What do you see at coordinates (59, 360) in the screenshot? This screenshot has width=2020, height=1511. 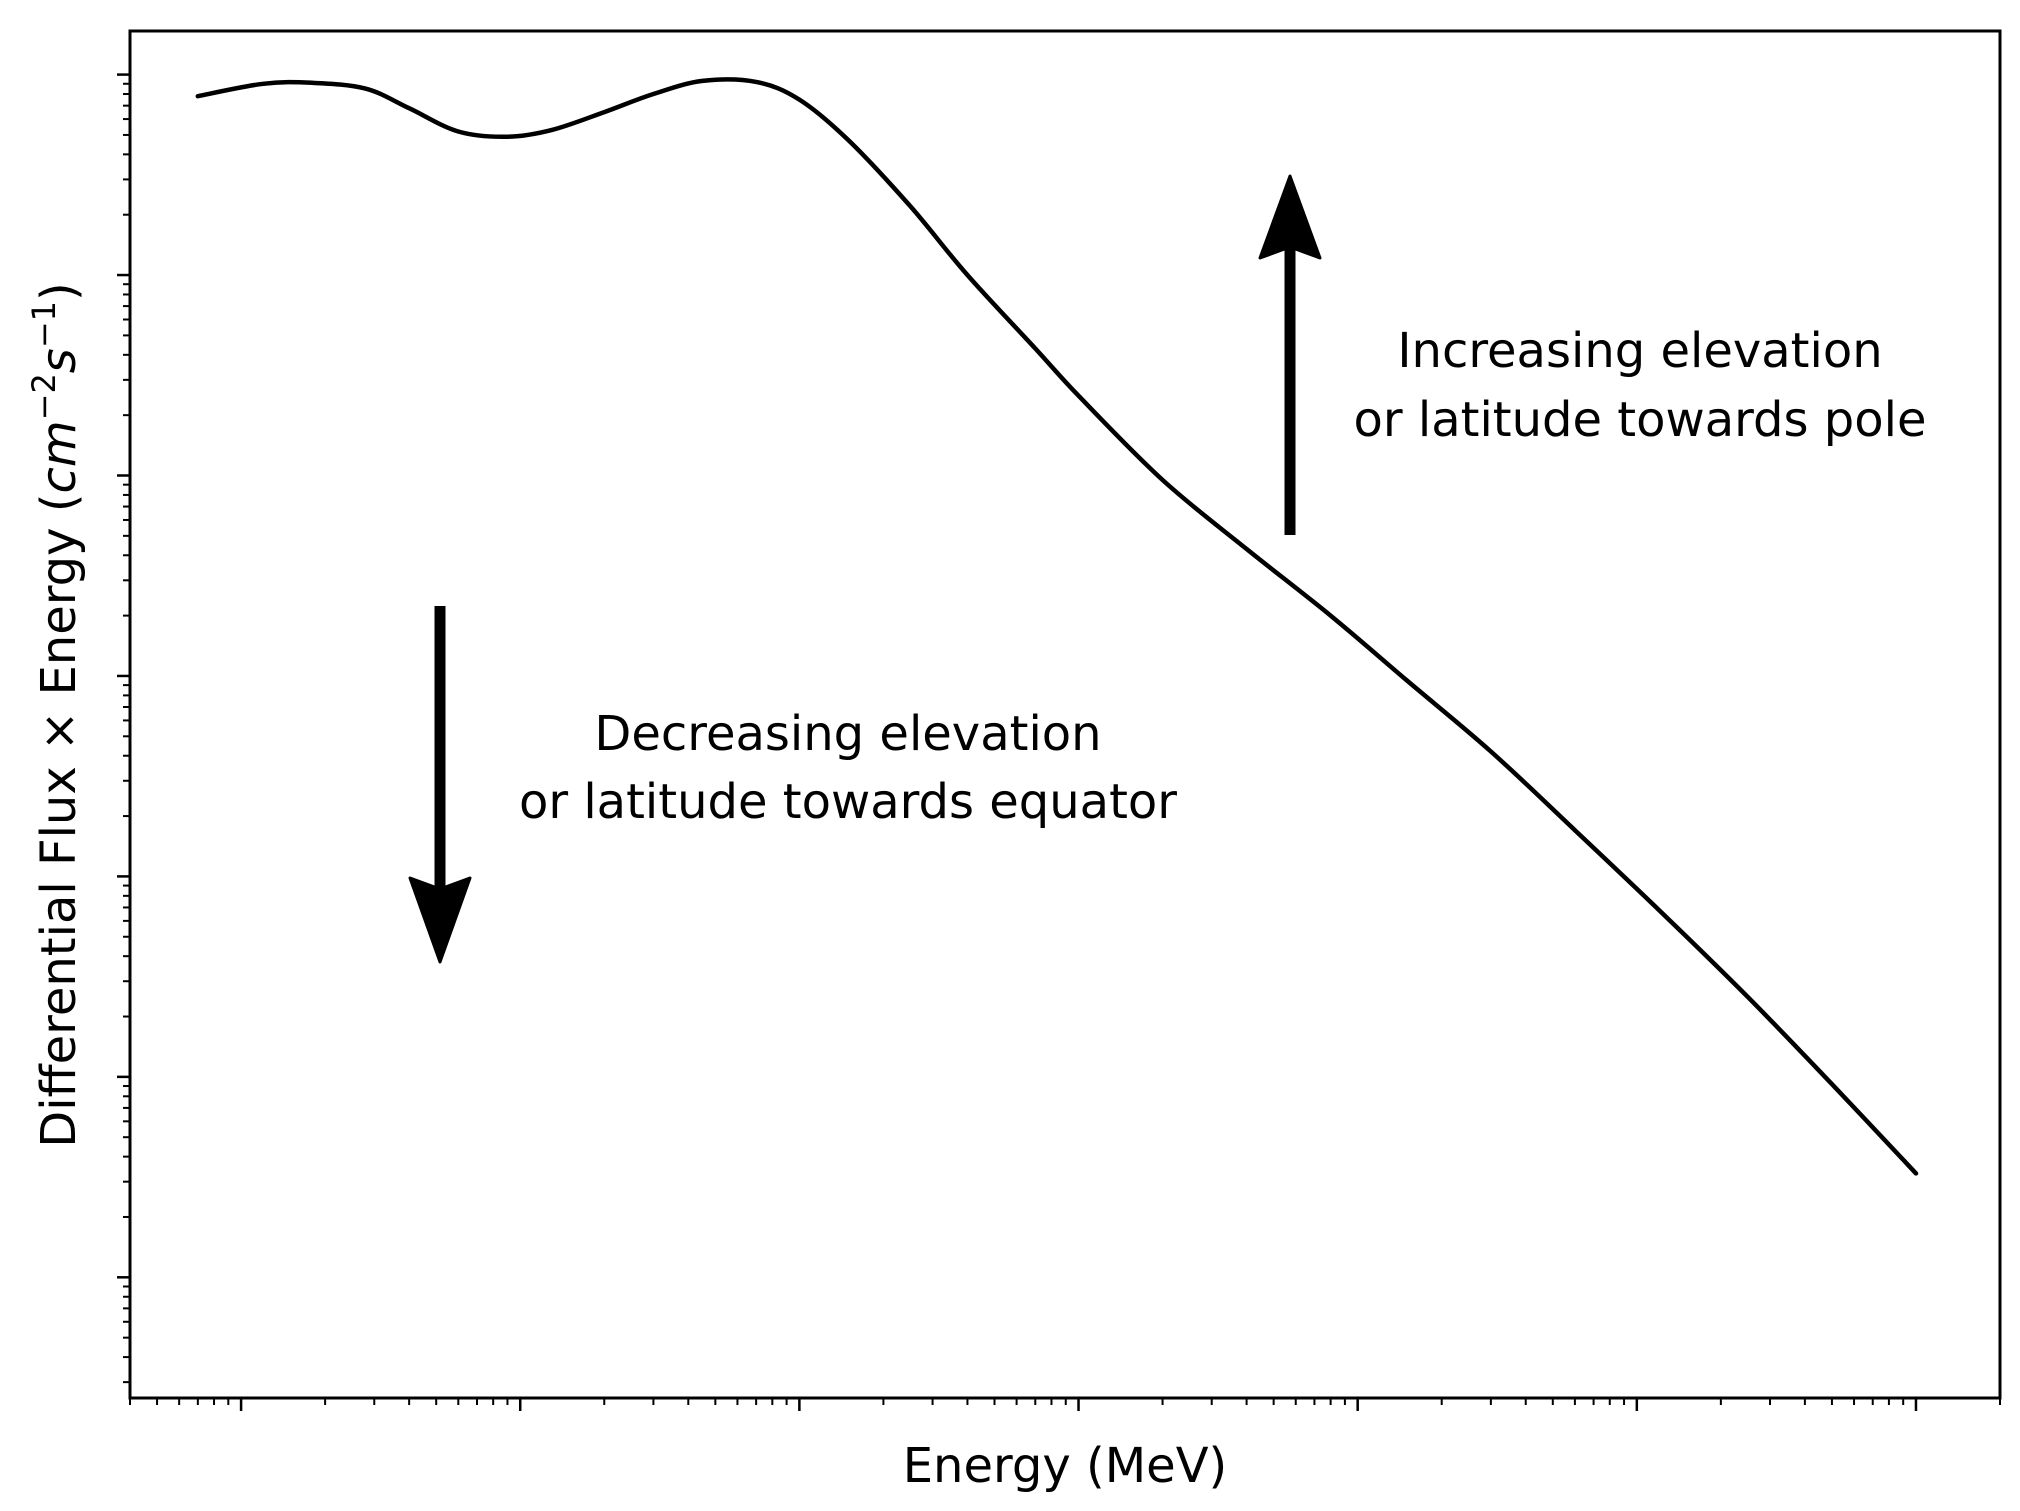 I see `y-axis-label-unit2: s` at bounding box center [59, 360].